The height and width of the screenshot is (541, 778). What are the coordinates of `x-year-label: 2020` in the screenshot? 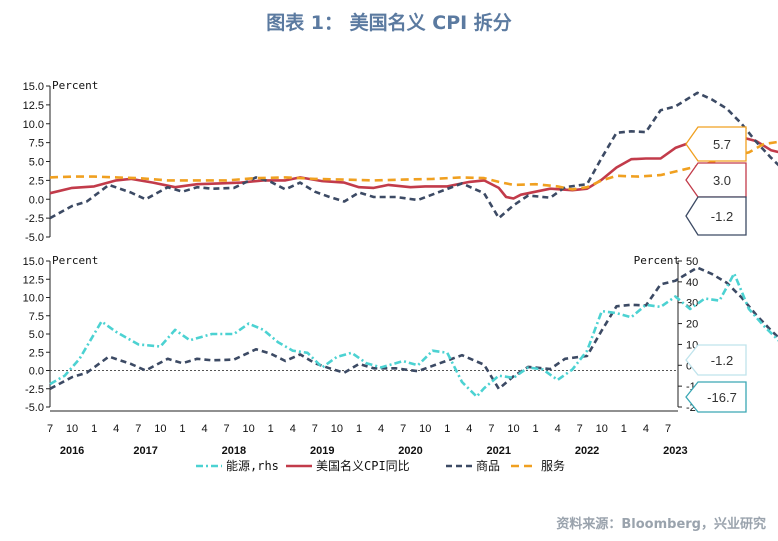 It's located at (410, 451).